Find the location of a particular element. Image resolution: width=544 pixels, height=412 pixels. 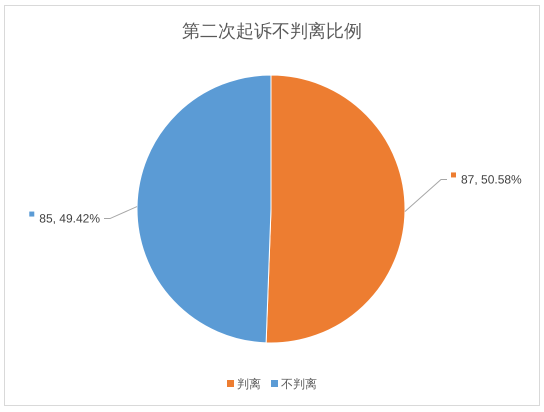

legend-label: 判离 is located at coordinates (249, 384).